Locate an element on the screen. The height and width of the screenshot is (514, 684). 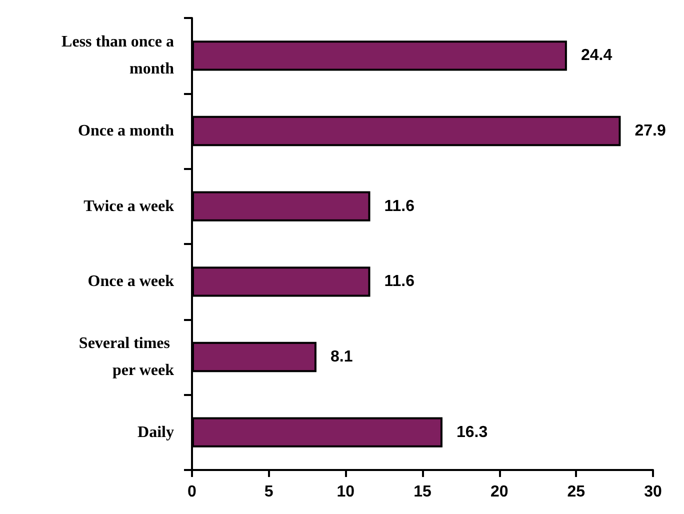
y-tick-label: Several times per week is located at coordinates (126, 357).